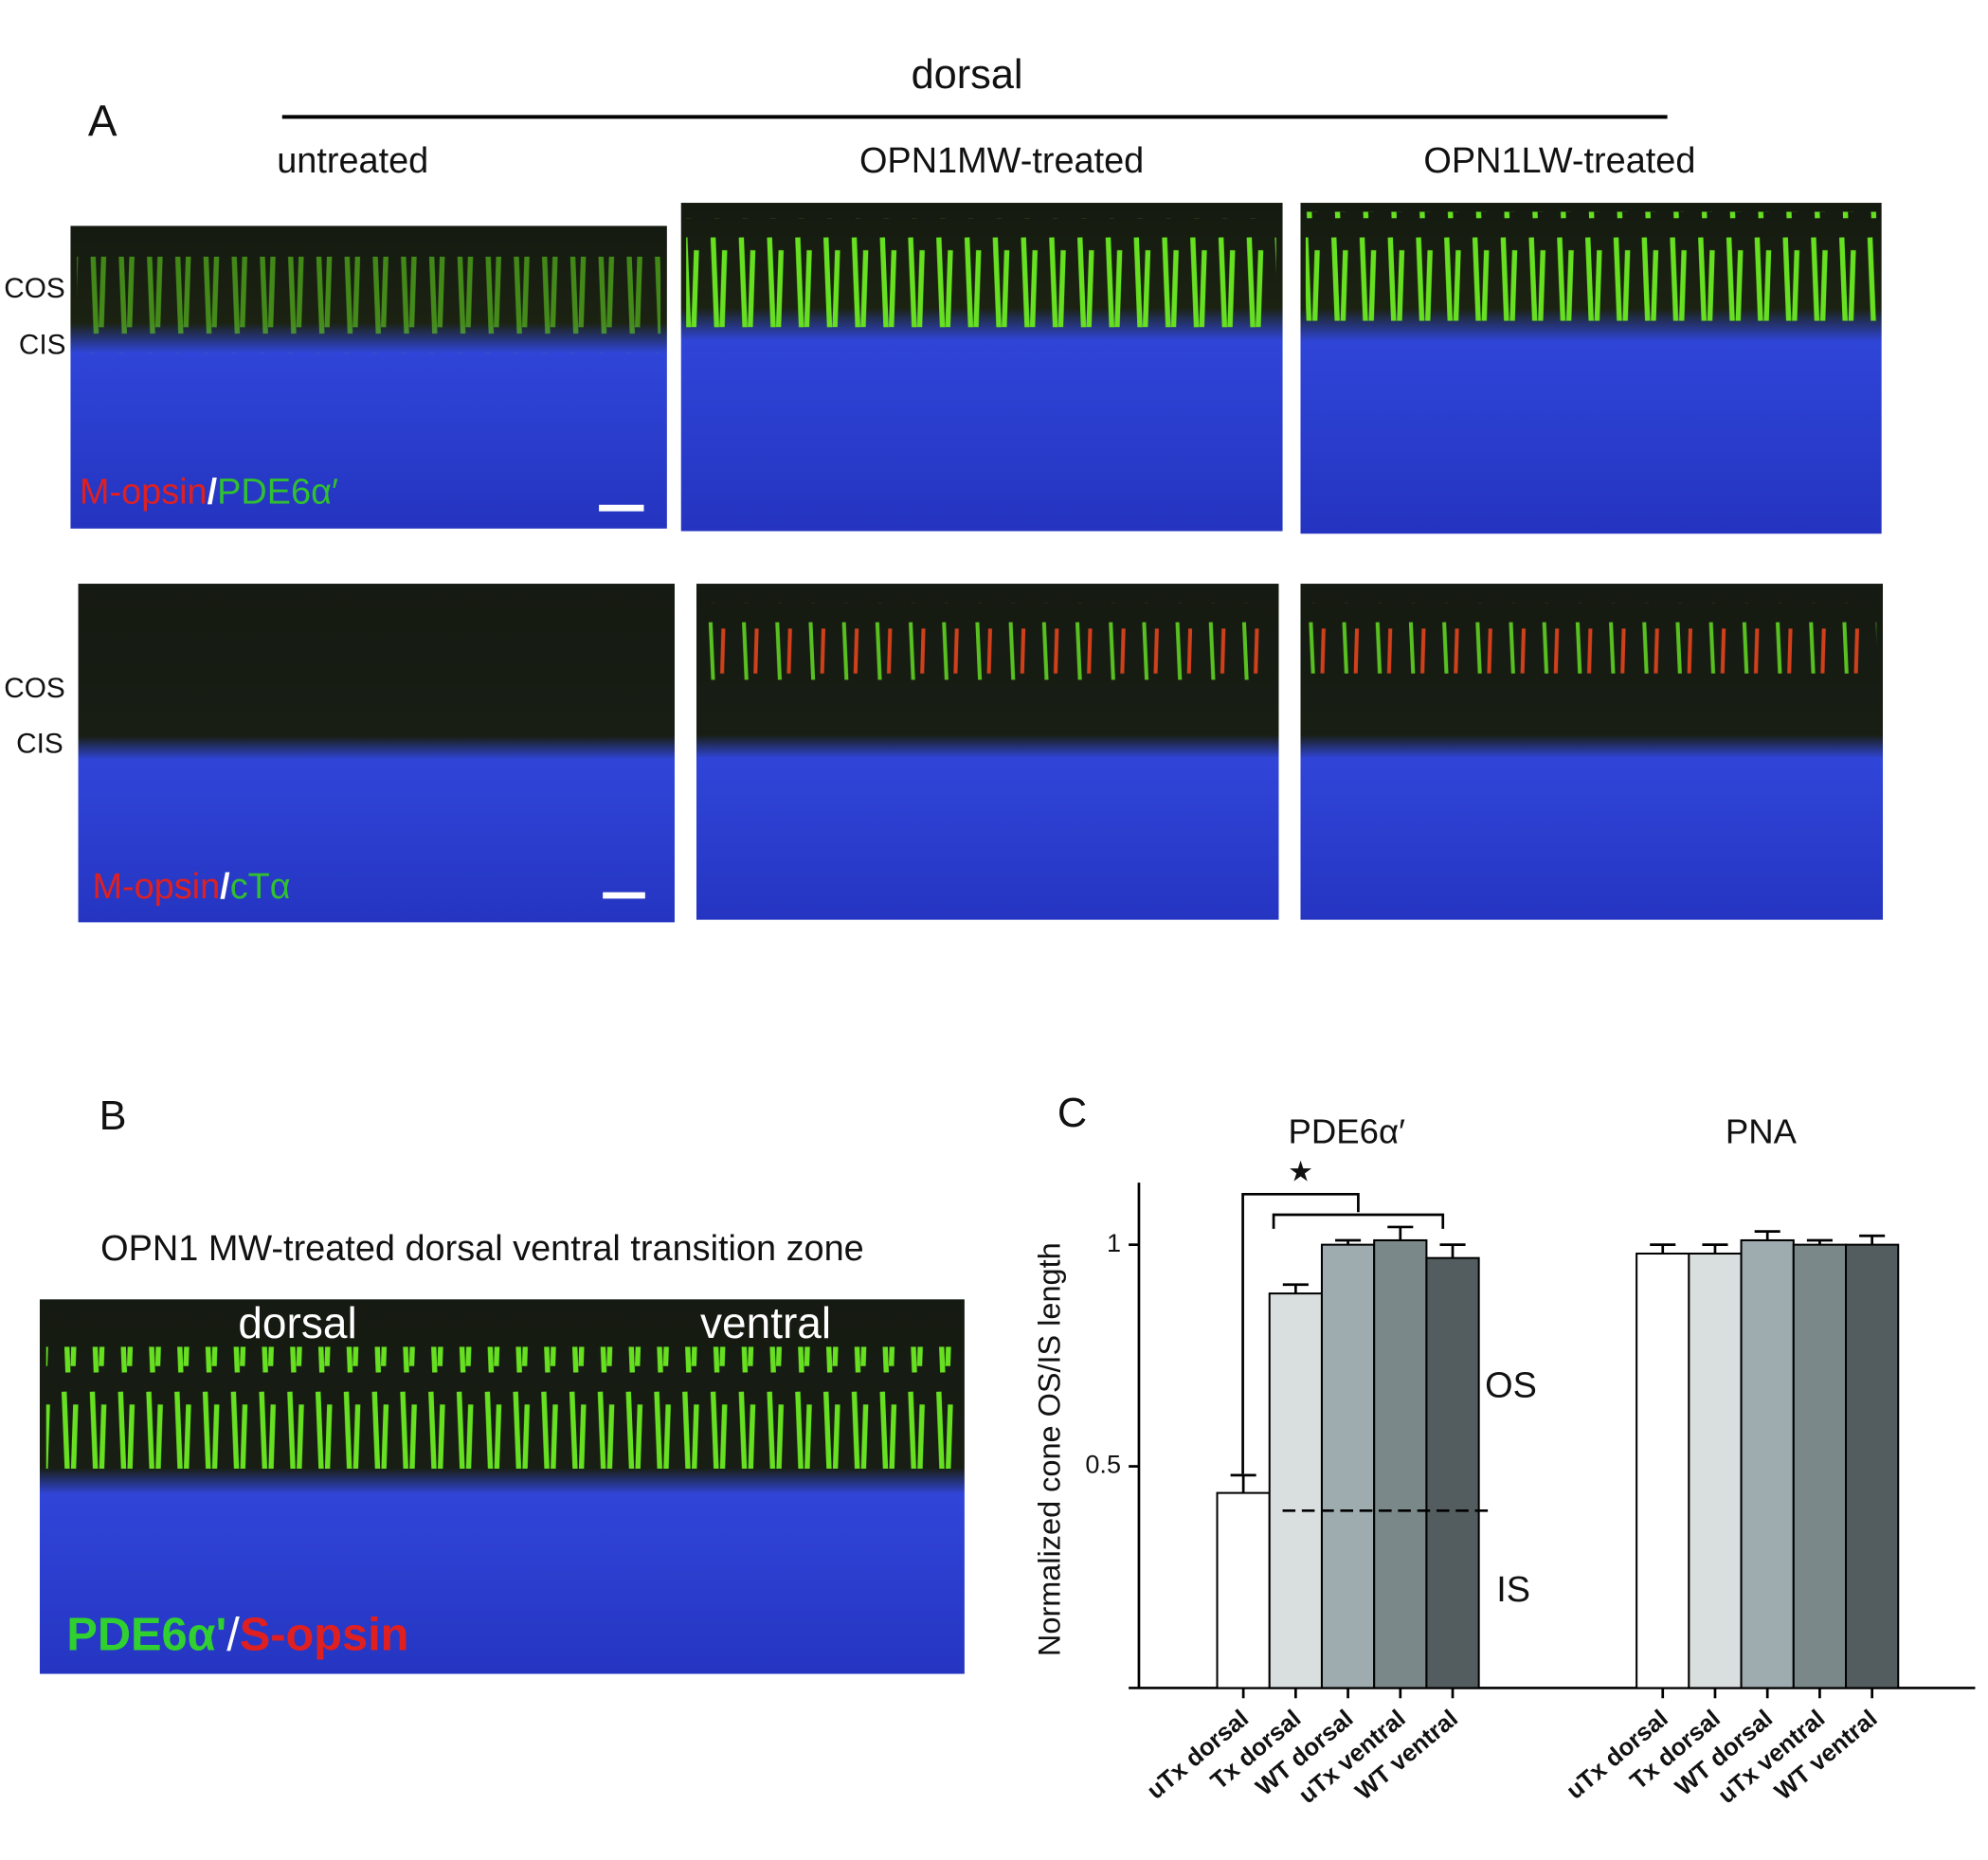 Image resolution: width=1988 pixels, height=1860 pixels. Describe the element at coordinates (1114, 1242) in the screenshot. I see `y-tick-label: 1` at that location.